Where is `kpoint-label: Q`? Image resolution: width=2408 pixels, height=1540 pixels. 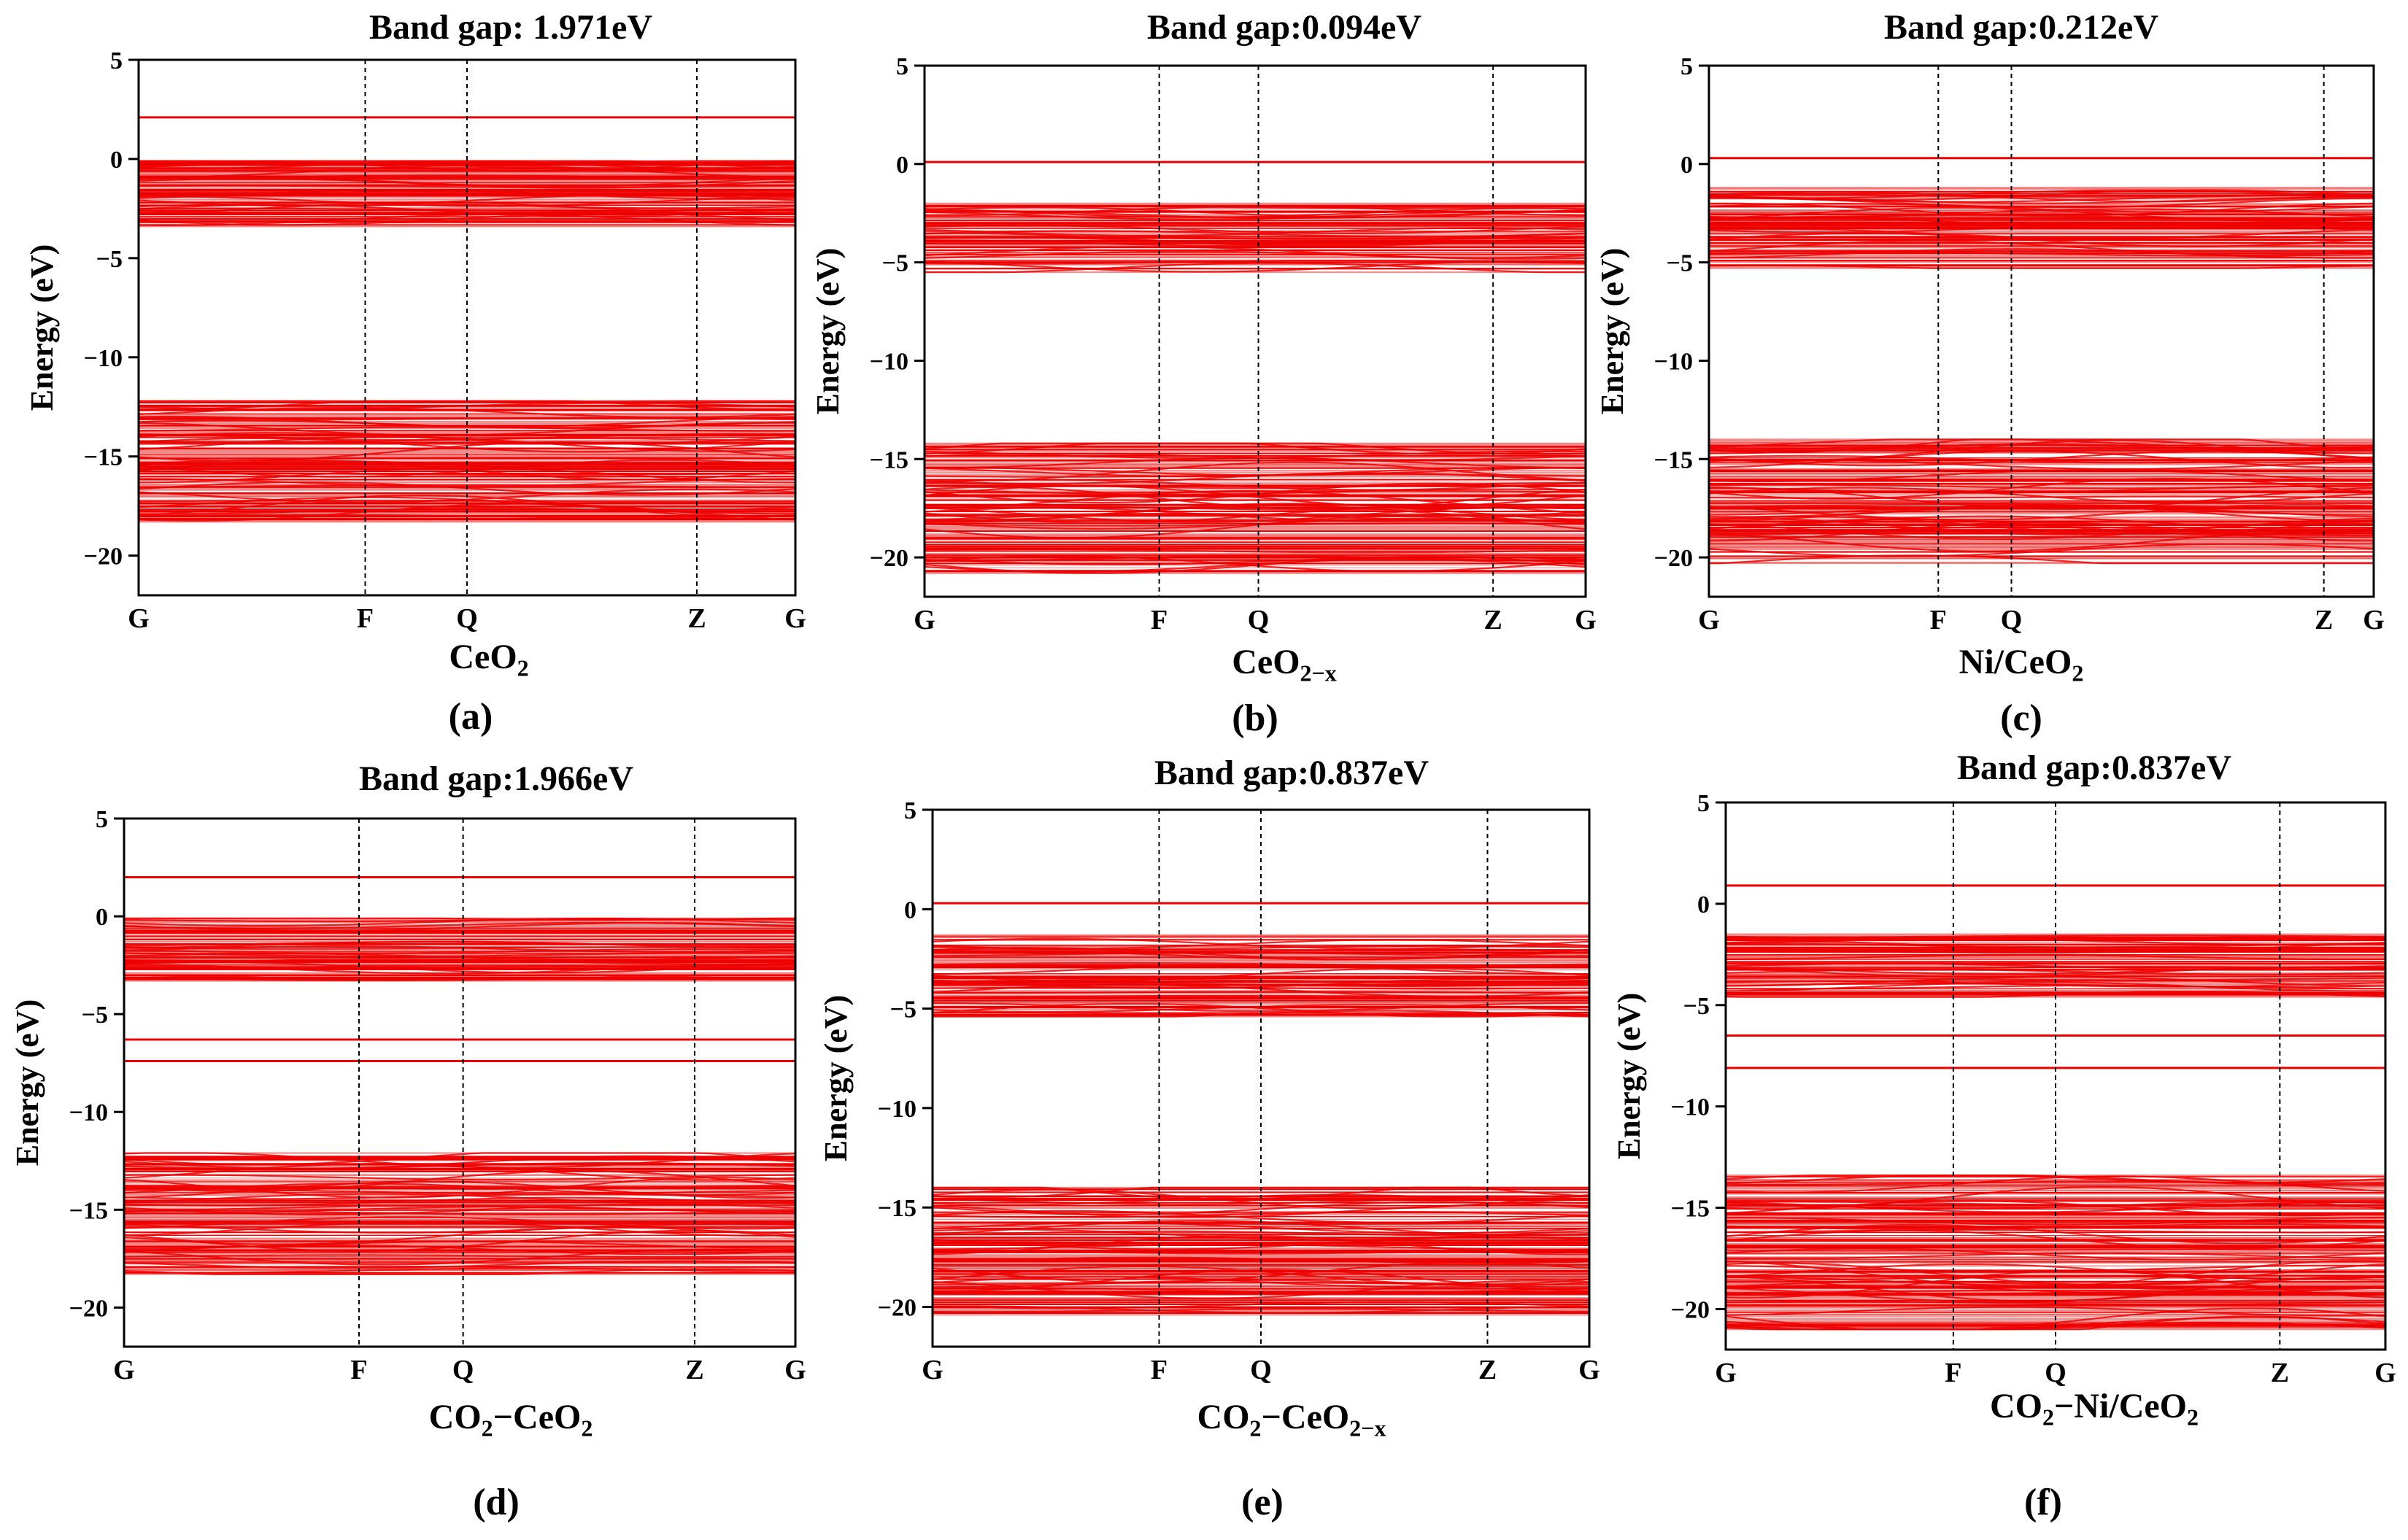
kpoint-label: Q is located at coordinates (2056, 1373).